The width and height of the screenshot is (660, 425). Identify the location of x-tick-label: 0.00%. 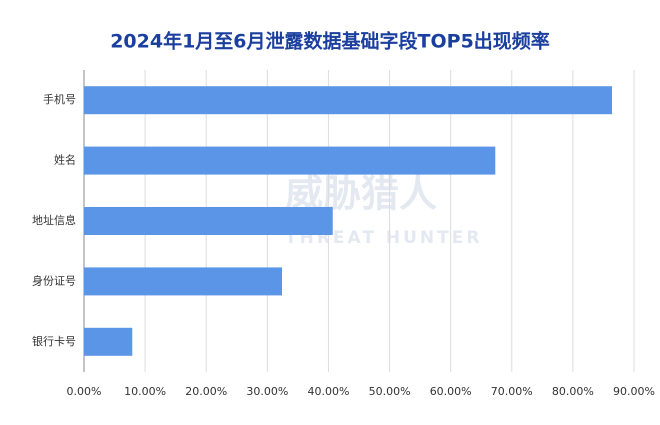
(84, 391).